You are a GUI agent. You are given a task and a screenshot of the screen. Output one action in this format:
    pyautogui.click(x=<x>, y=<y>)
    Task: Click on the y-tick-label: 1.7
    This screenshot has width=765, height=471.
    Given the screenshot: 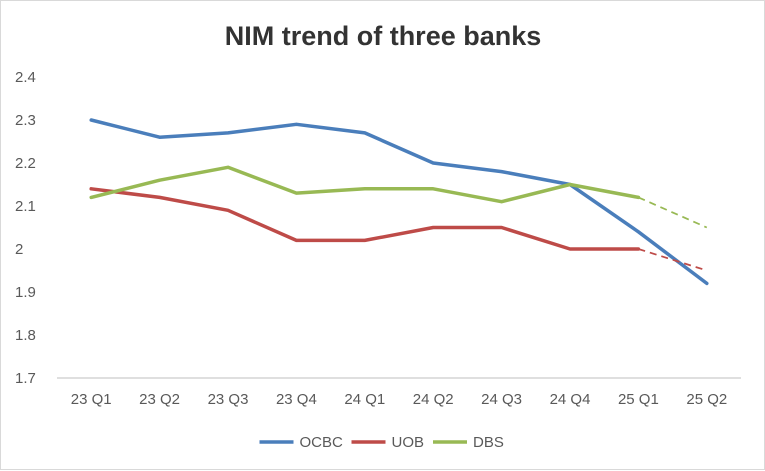 What is the action you would take?
    pyautogui.click(x=25, y=378)
    